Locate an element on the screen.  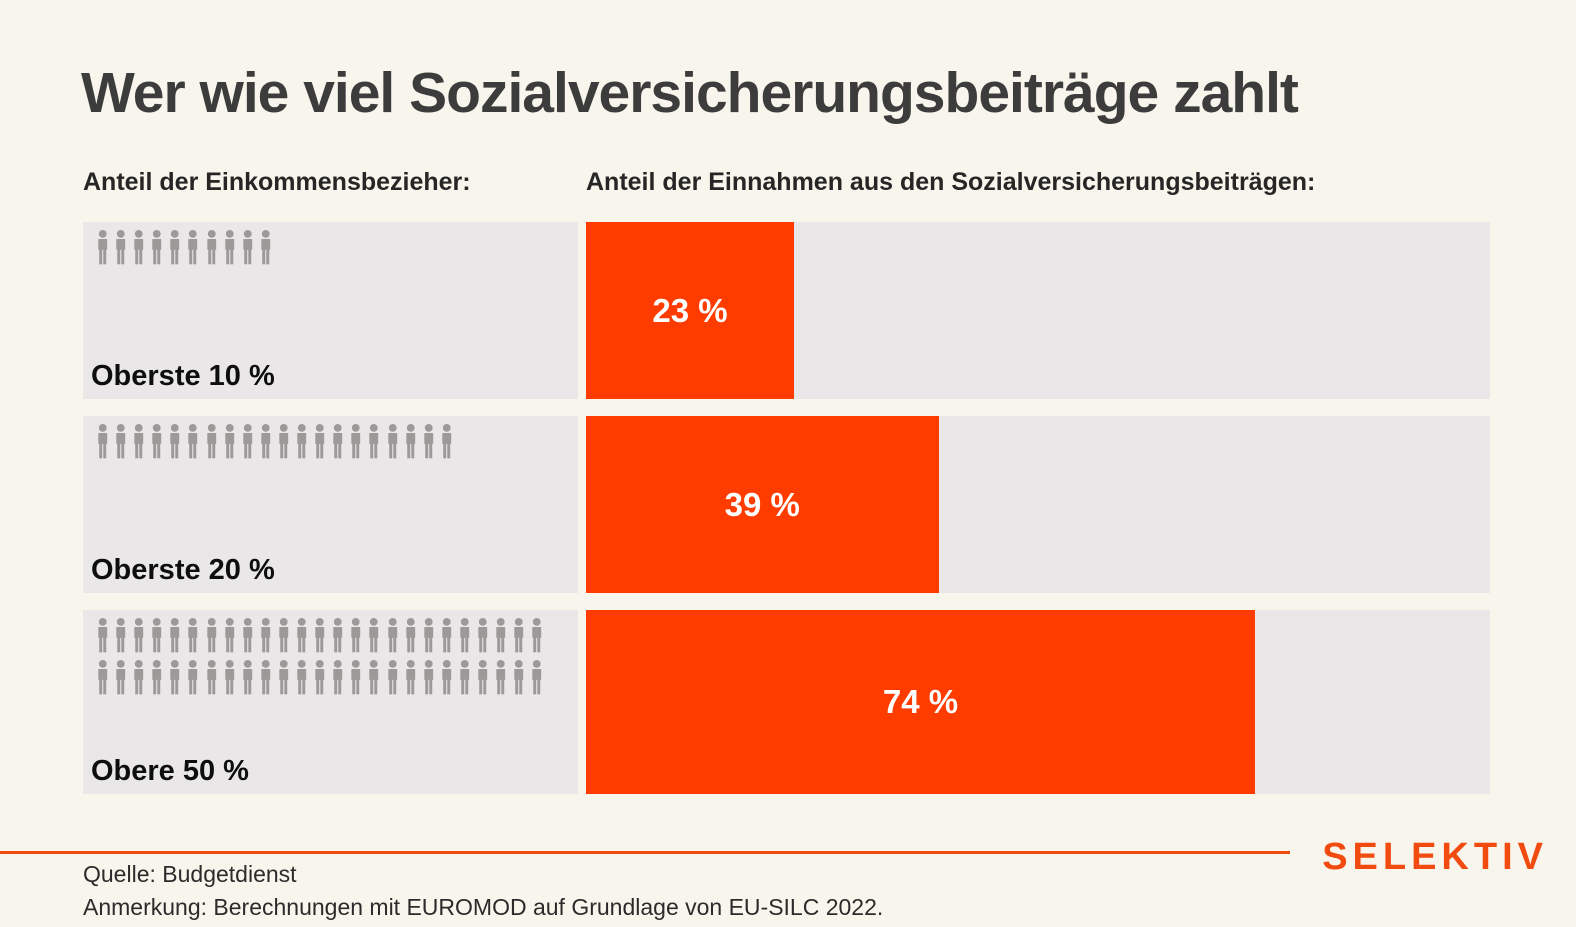
column-headers: Anteil der Einkommensbezieher is located at coordinates (786, 182).